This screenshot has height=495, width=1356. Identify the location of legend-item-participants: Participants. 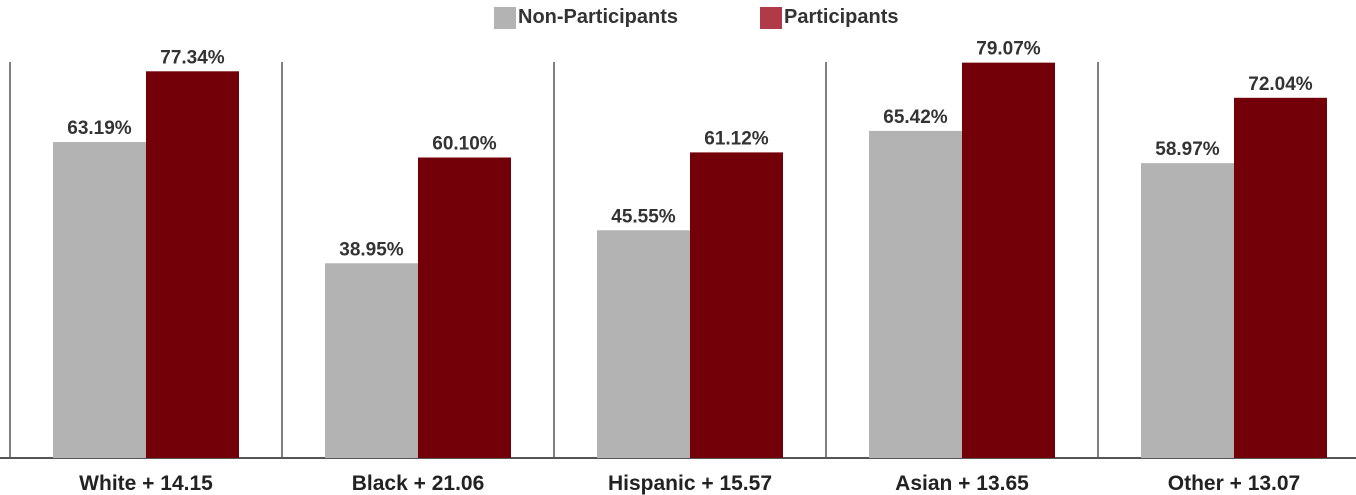
(829, 17).